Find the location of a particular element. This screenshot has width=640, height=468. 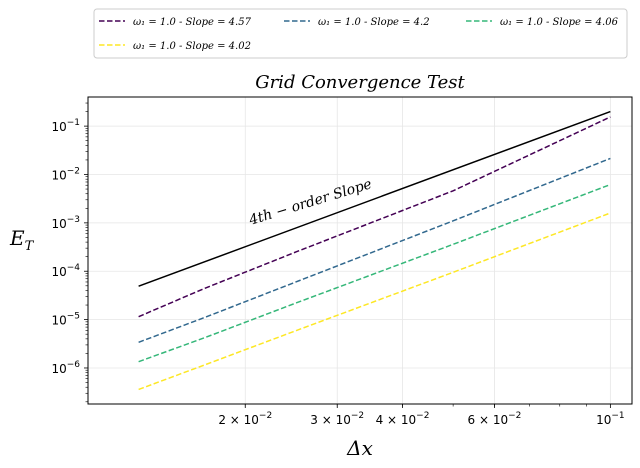

y-tick-label: 10⁻⁴ is located at coordinates (65, 271).